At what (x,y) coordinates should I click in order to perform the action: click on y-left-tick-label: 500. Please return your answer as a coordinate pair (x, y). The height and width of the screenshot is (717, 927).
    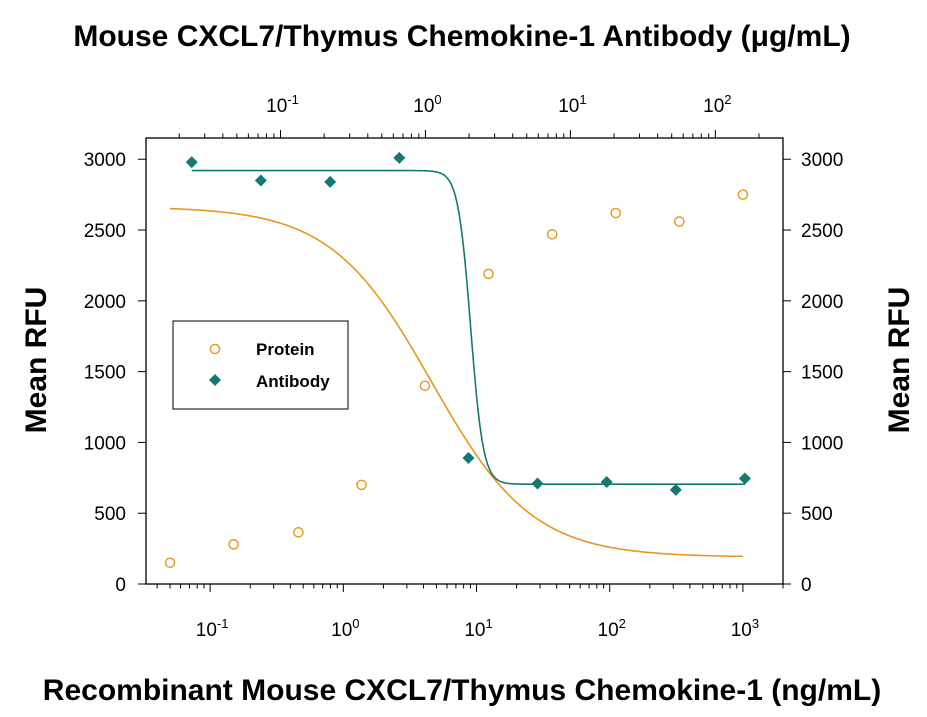
    Looking at the image, I should click on (110, 514).